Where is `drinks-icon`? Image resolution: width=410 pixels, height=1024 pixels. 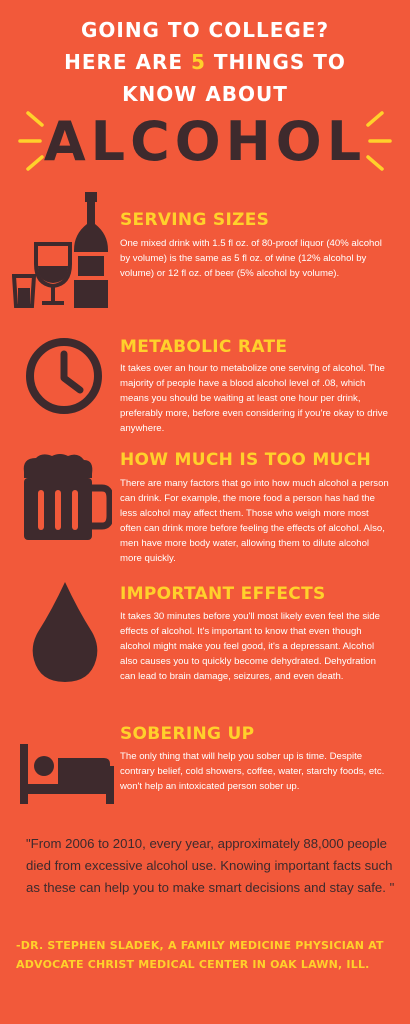 drinks-icon is located at coordinates (60, 250).